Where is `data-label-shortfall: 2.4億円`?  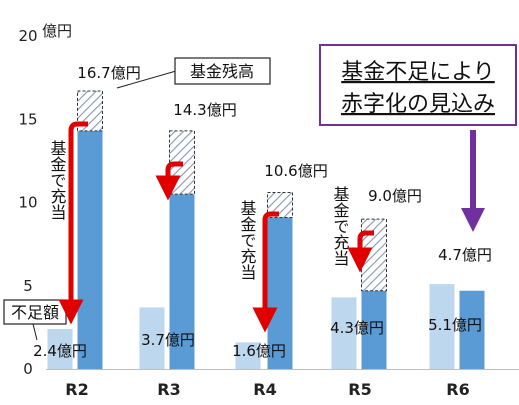 data-label-shortfall: 2.4億円 is located at coordinates (60, 351).